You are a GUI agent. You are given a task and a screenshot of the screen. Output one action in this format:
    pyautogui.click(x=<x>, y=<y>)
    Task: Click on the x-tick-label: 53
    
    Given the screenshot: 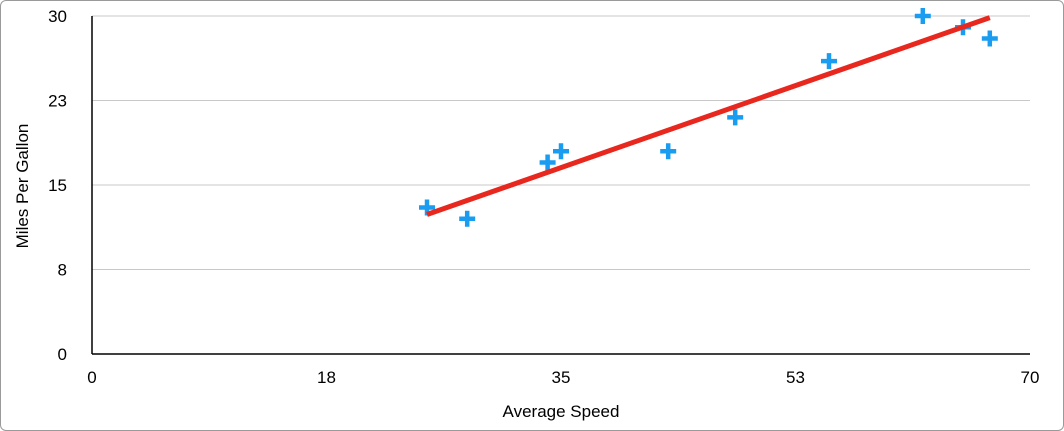 What is the action you would take?
    pyautogui.click(x=795, y=377)
    